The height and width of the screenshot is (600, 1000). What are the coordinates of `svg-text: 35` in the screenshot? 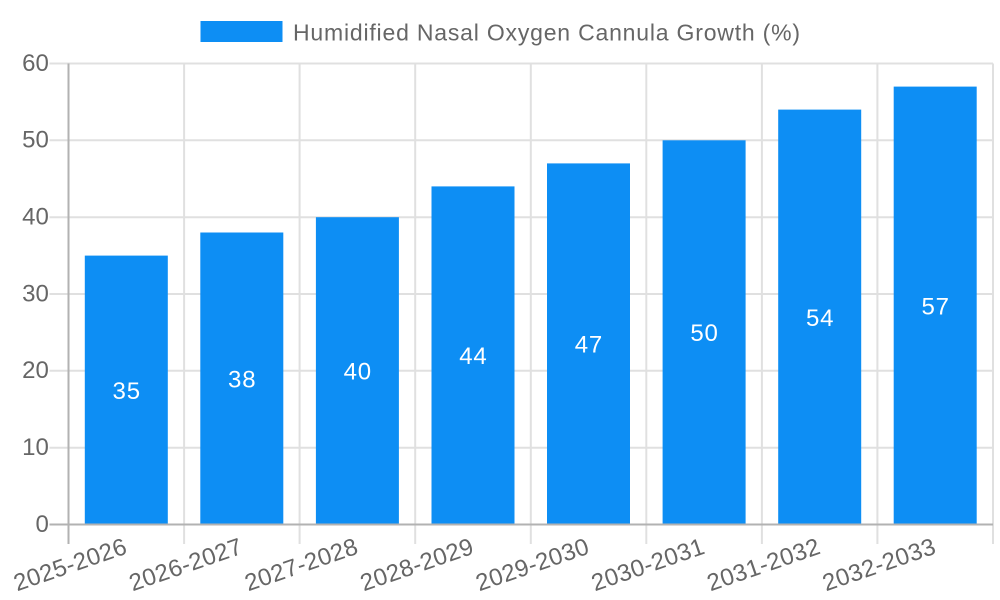 It's located at (127, 391).